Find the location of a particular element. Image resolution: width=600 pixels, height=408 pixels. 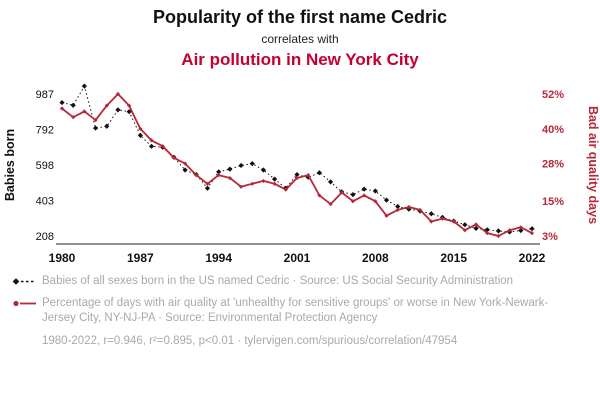

left-axis-tick: 403 is located at coordinates (45, 201).